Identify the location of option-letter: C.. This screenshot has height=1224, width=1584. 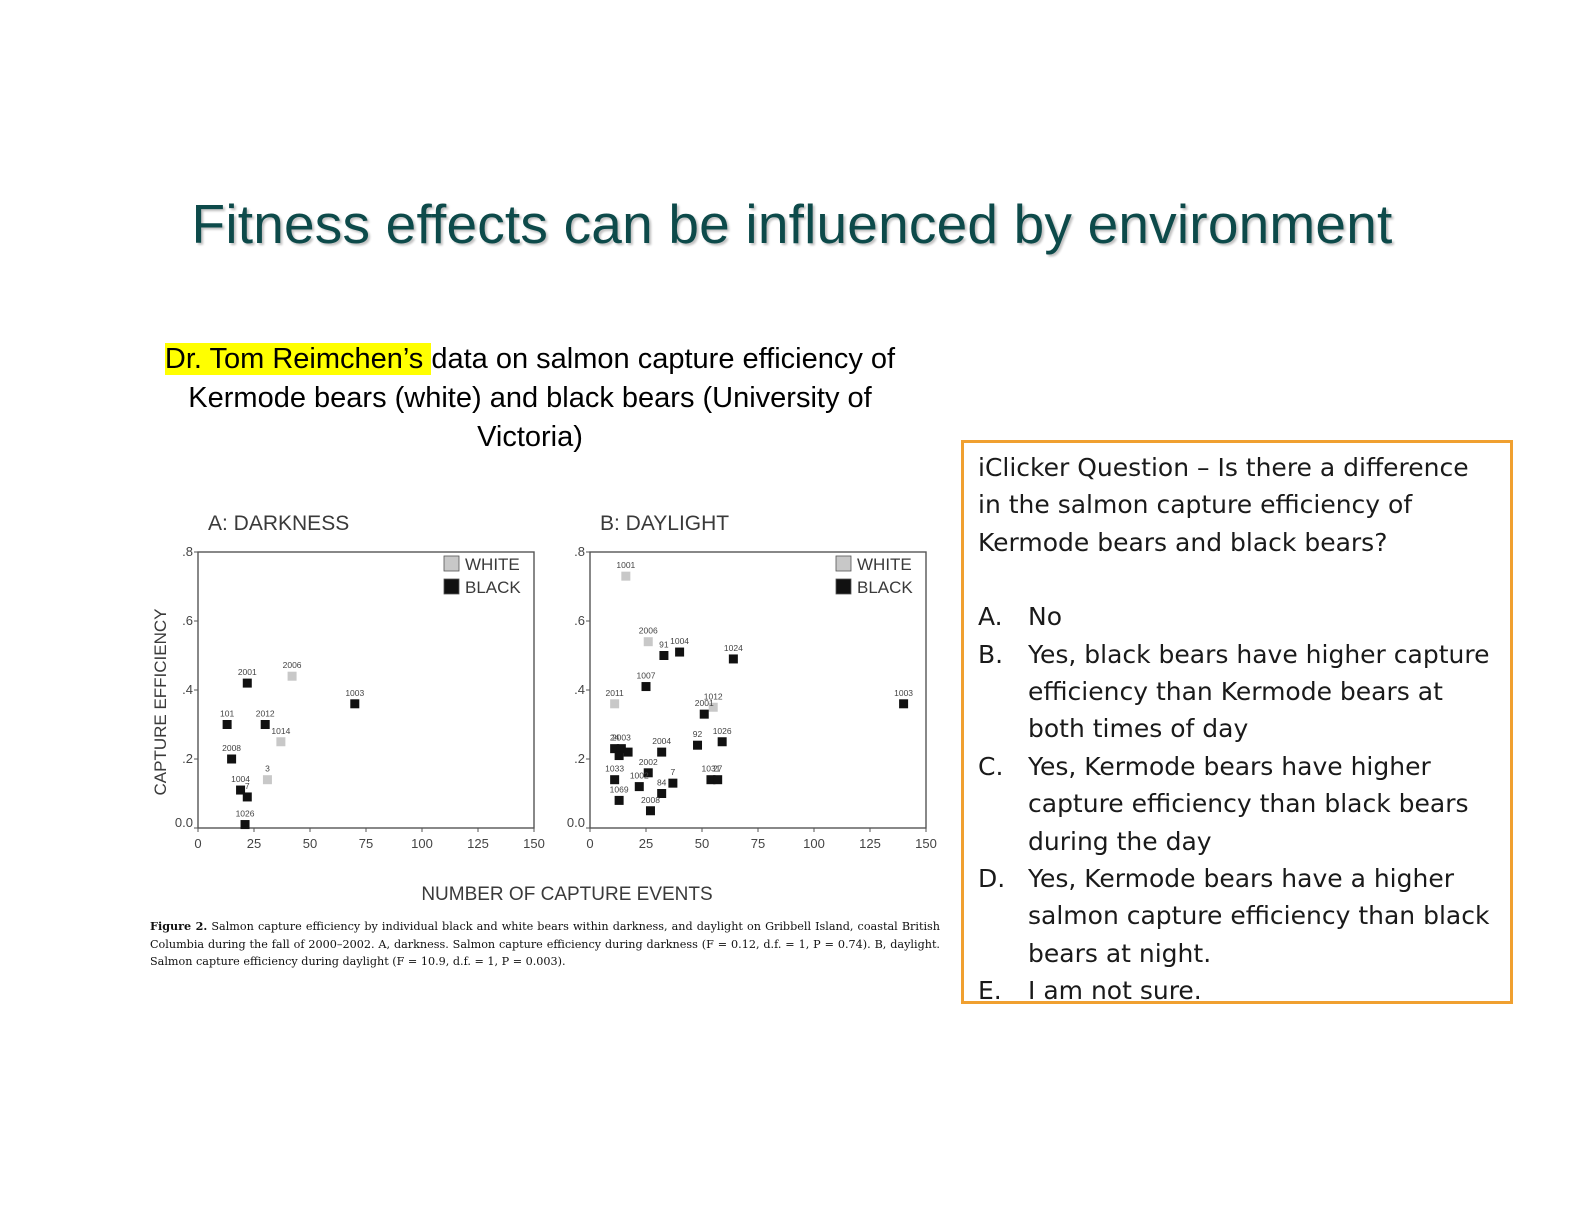
(991, 766).